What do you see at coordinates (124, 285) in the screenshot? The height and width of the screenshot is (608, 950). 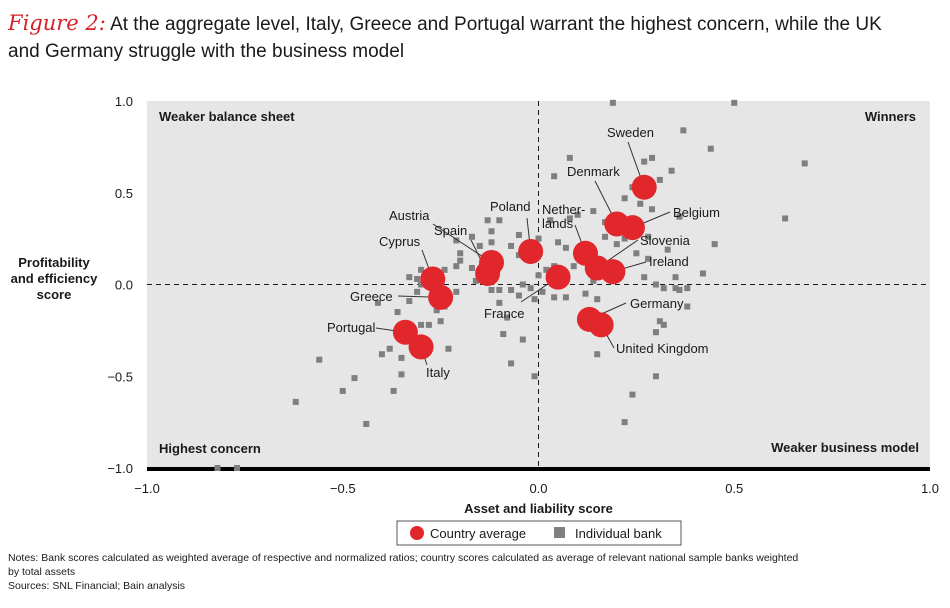 I see `y-tick-label: 0.0` at bounding box center [124, 285].